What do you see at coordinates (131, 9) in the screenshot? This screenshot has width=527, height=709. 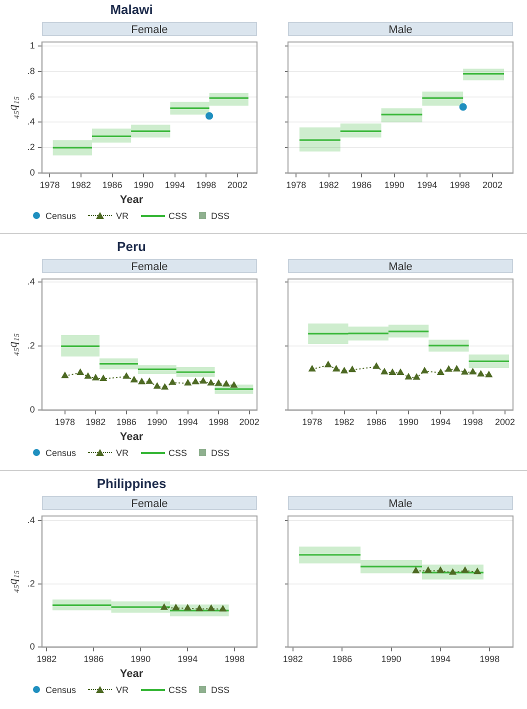 I see `chart-title: Malawi` at bounding box center [131, 9].